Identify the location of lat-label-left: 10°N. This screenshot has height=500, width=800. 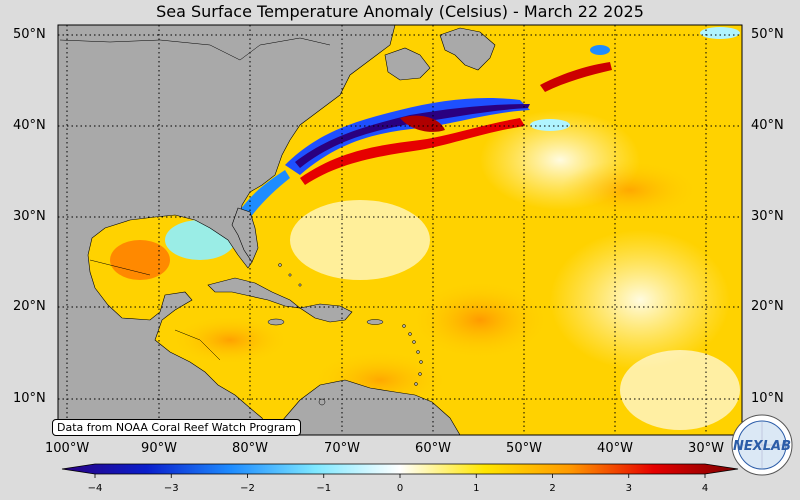
(29, 398).